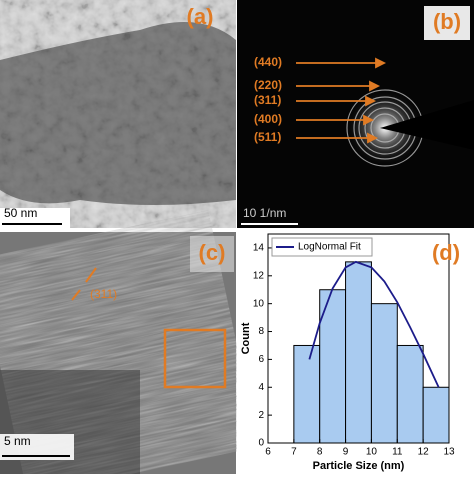 The image size is (474, 479). Describe the element at coordinates (447, 21) in the screenshot. I see `panel-label: (b)` at that location.